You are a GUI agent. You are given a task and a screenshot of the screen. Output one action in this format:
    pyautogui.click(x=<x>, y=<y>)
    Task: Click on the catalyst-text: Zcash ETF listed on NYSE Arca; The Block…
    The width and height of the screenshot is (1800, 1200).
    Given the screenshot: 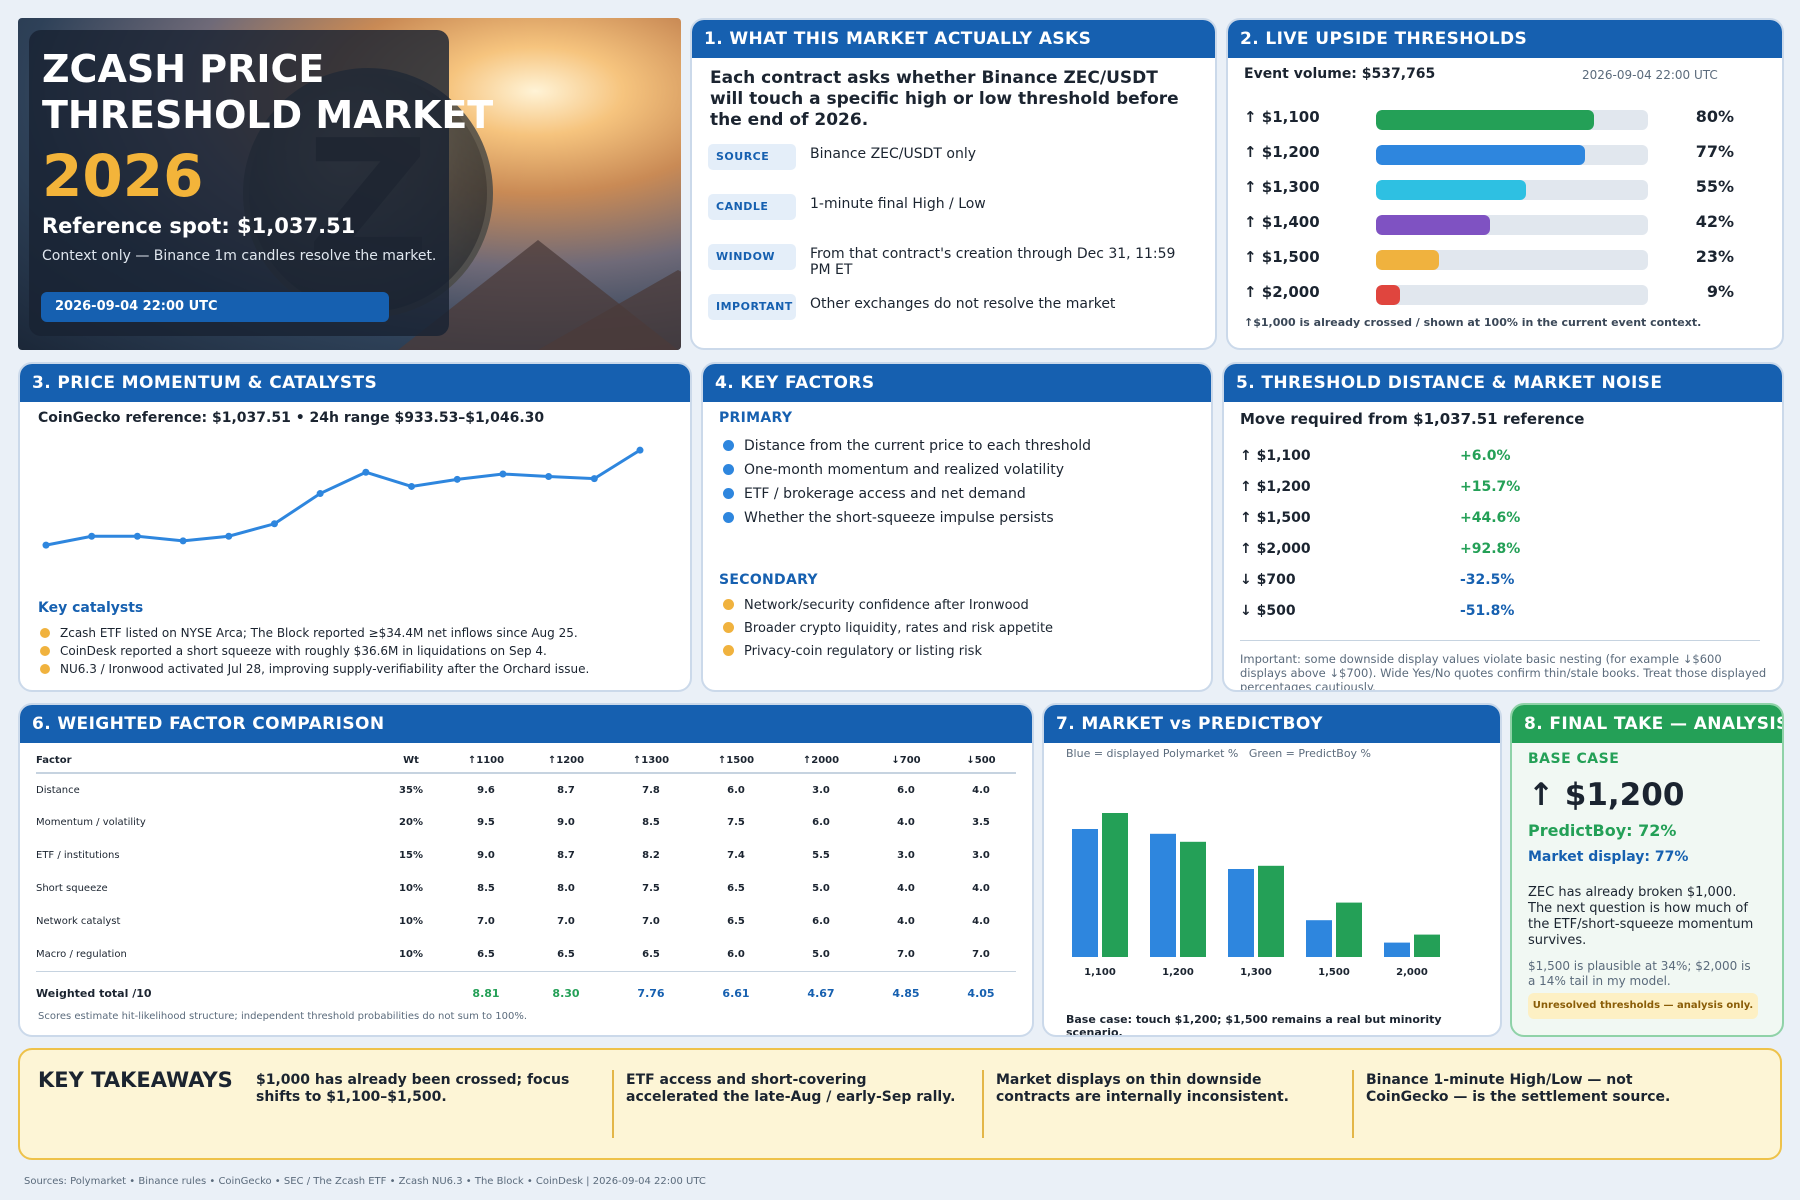 What is the action you would take?
    pyautogui.click(x=319, y=633)
    